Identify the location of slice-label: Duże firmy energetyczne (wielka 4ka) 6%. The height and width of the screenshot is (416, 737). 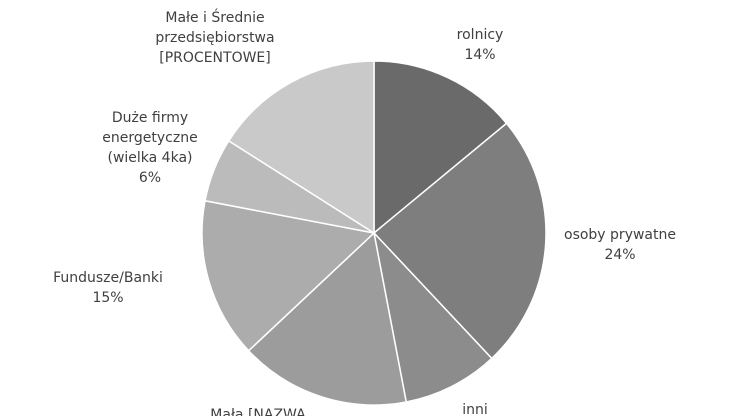
(150, 148).